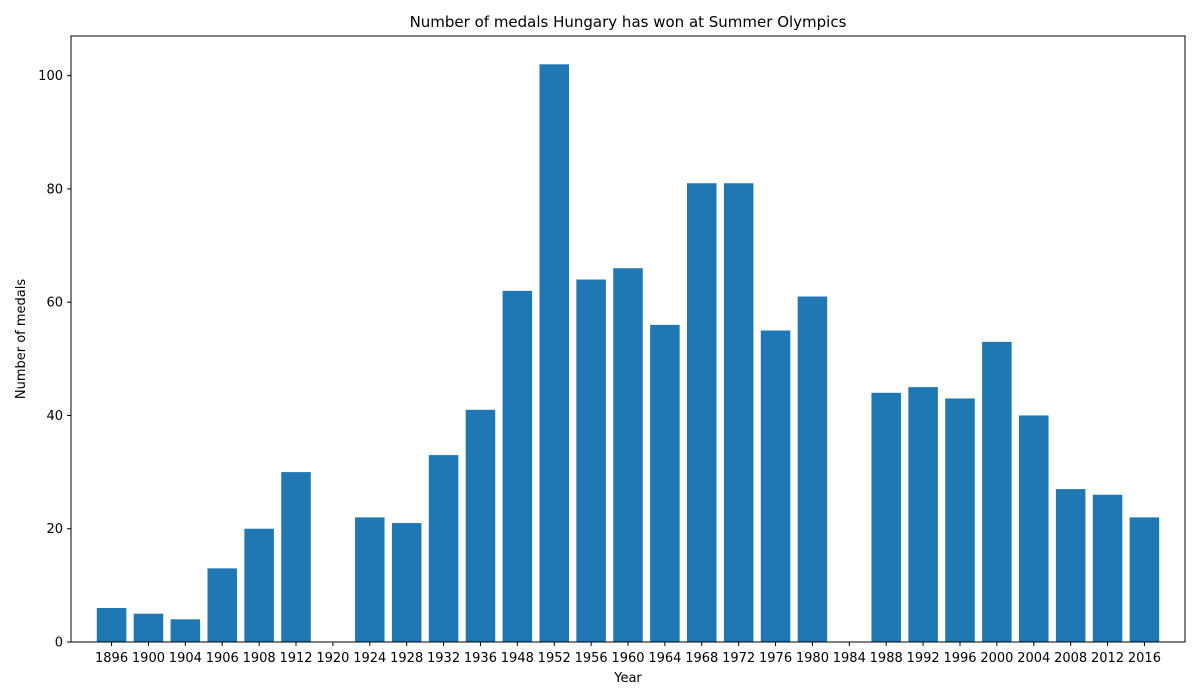  I want to click on x-tick-label: 1988, so click(886, 658).